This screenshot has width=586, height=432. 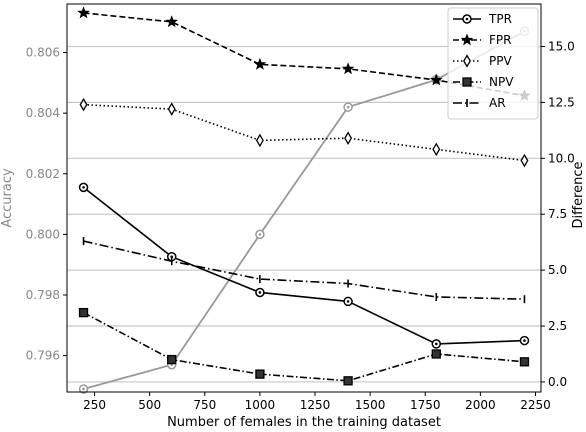 I want to click on y-tick-label-right: 7.5, so click(x=557, y=214).